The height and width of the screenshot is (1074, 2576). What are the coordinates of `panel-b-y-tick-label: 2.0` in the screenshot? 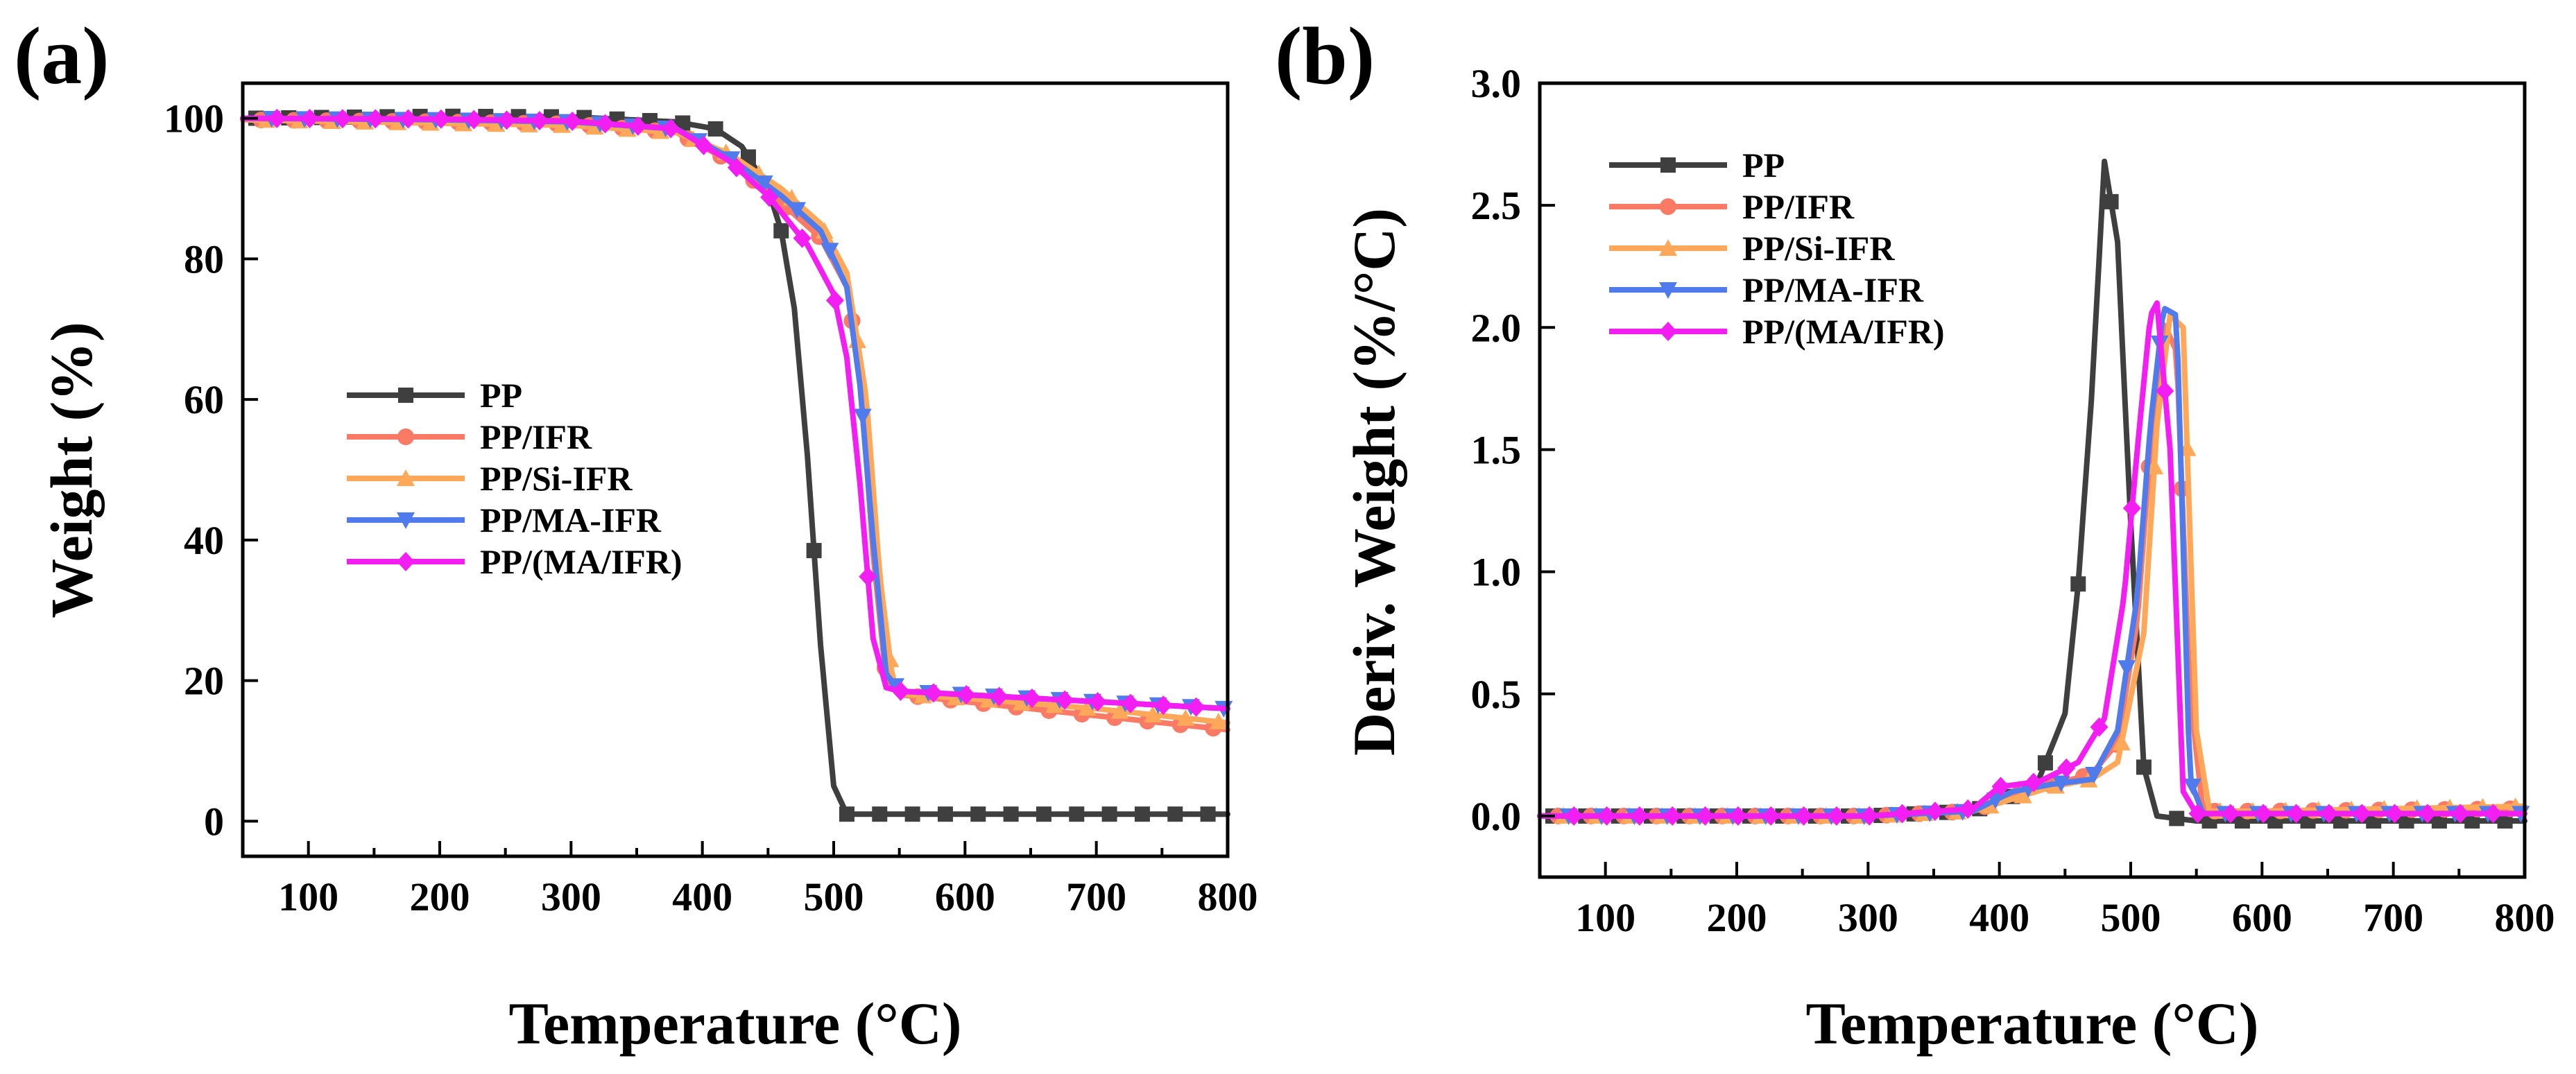 It's located at (1496, 327).